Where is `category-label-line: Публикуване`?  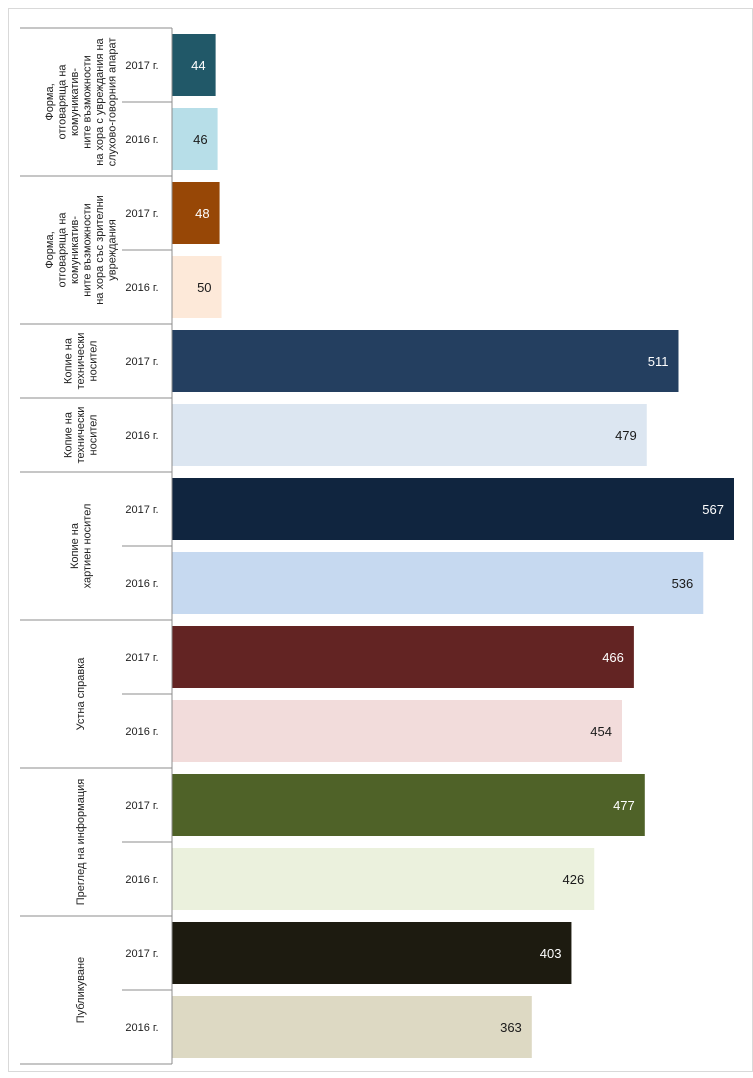 category-label-line: Публикуване is located at coordinates (81, 990).